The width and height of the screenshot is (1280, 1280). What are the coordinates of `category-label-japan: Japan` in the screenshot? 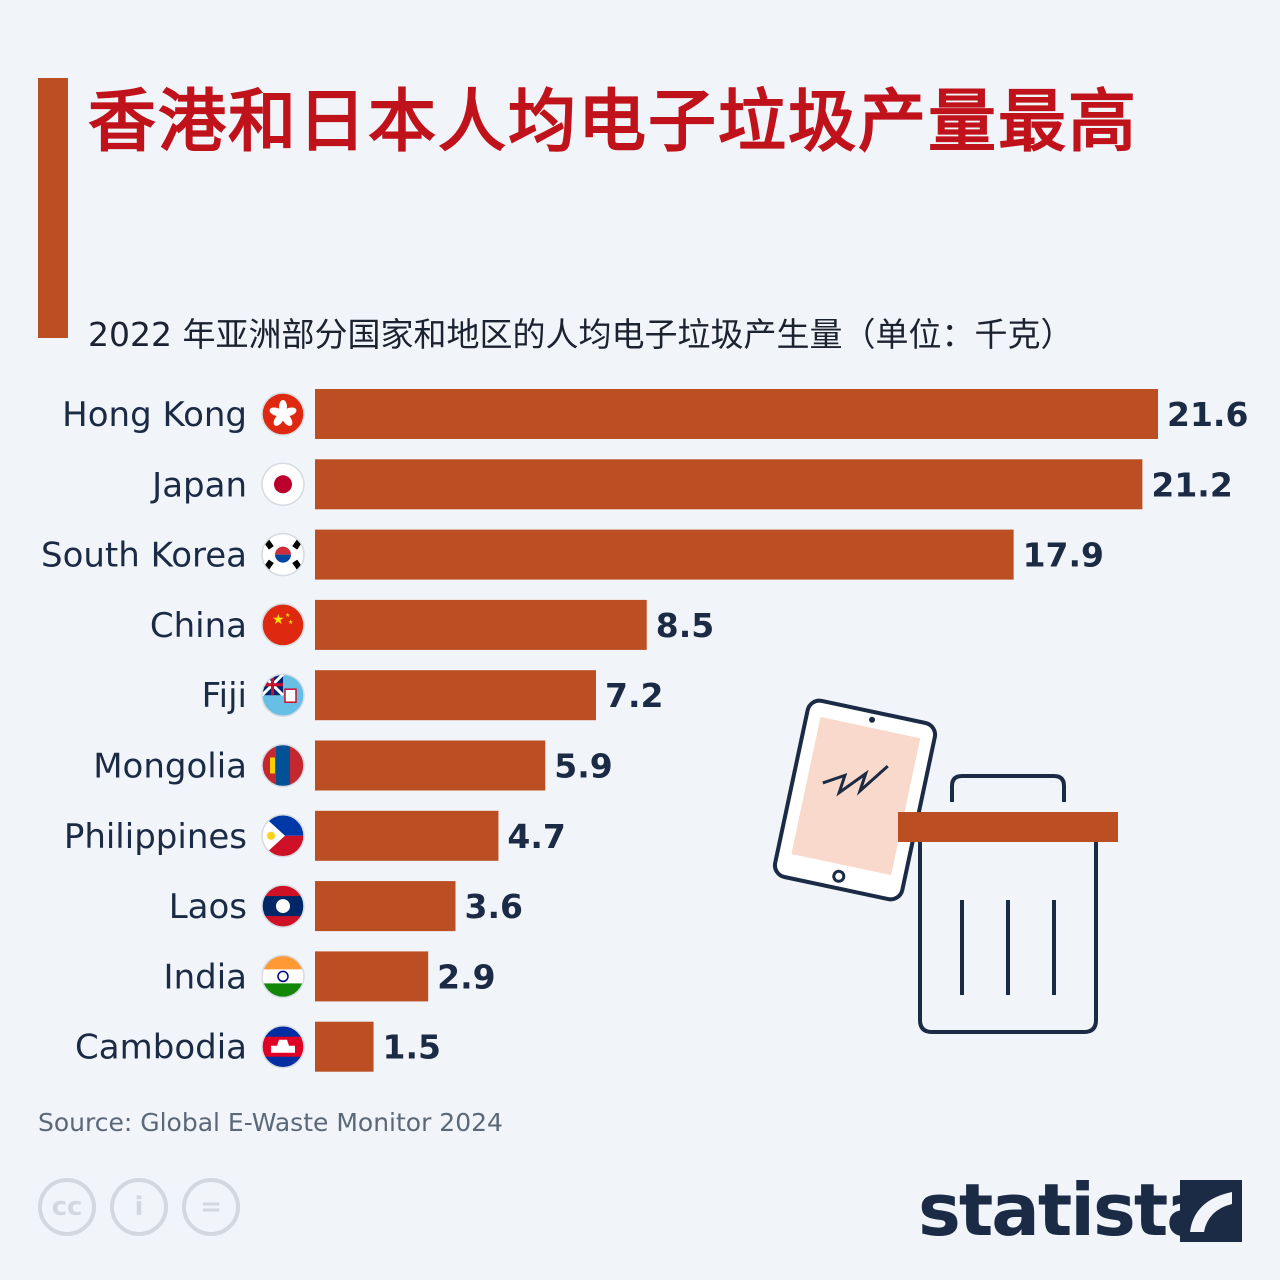 It's located at (198, 485).